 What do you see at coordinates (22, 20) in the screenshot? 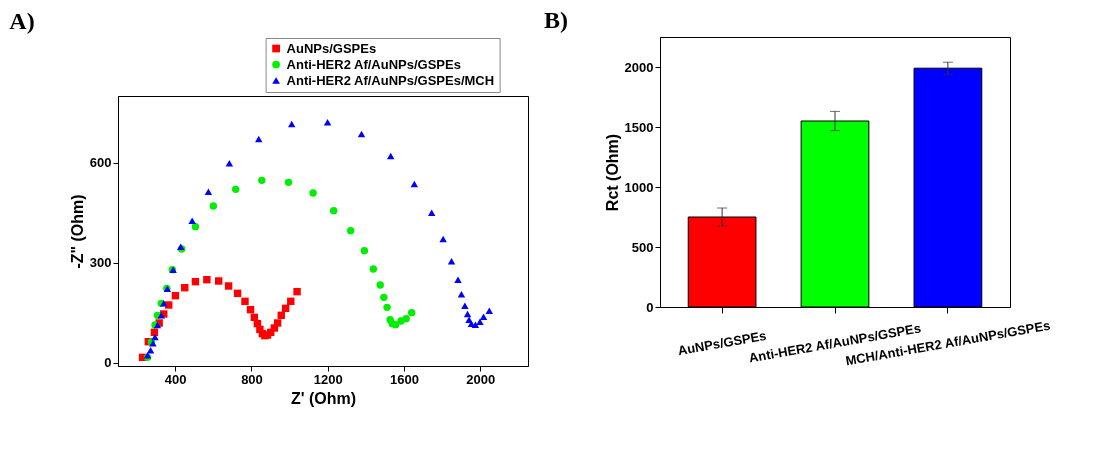
I see `chart-title: A)` at bounding box center [22, 20].